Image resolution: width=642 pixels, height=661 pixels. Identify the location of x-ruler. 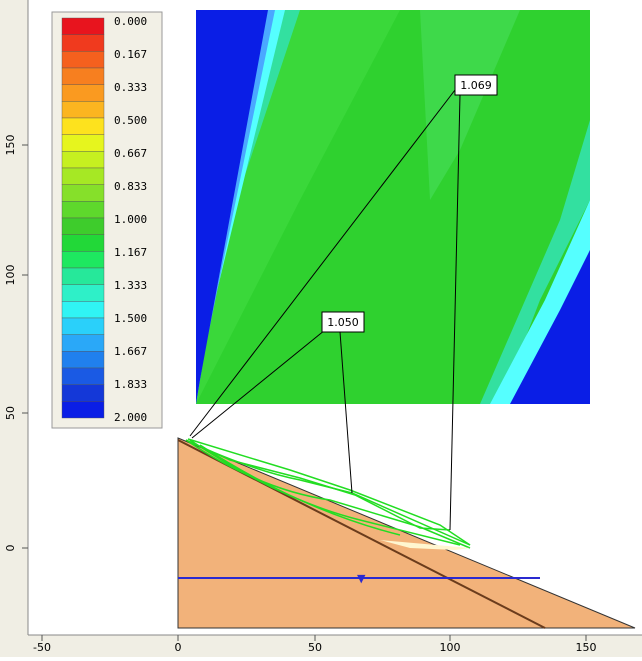
(321, 646).